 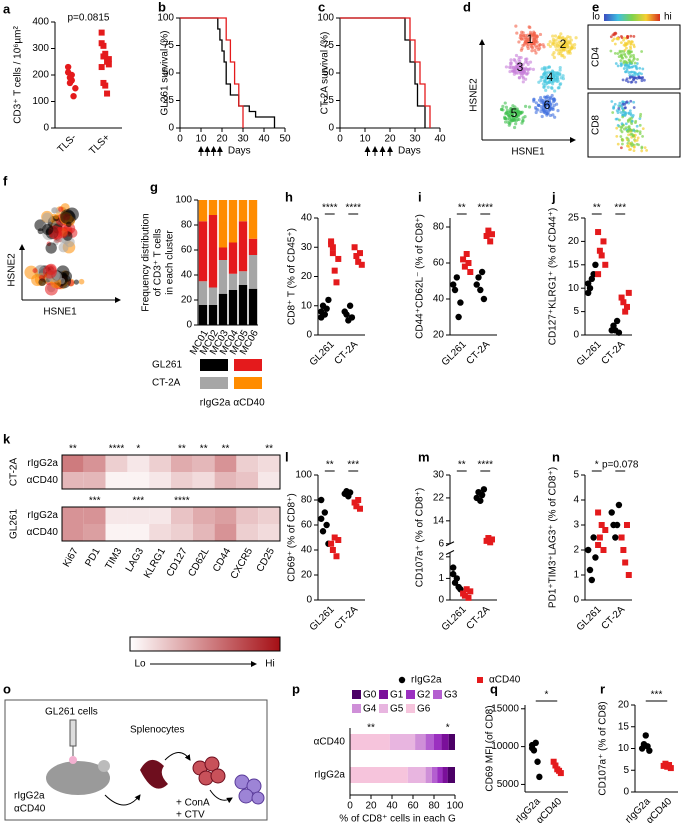 What do you see at coordinates (7, 438) in the screenshot?
I see `panel-letter: k` at bounding box center [7, 438].